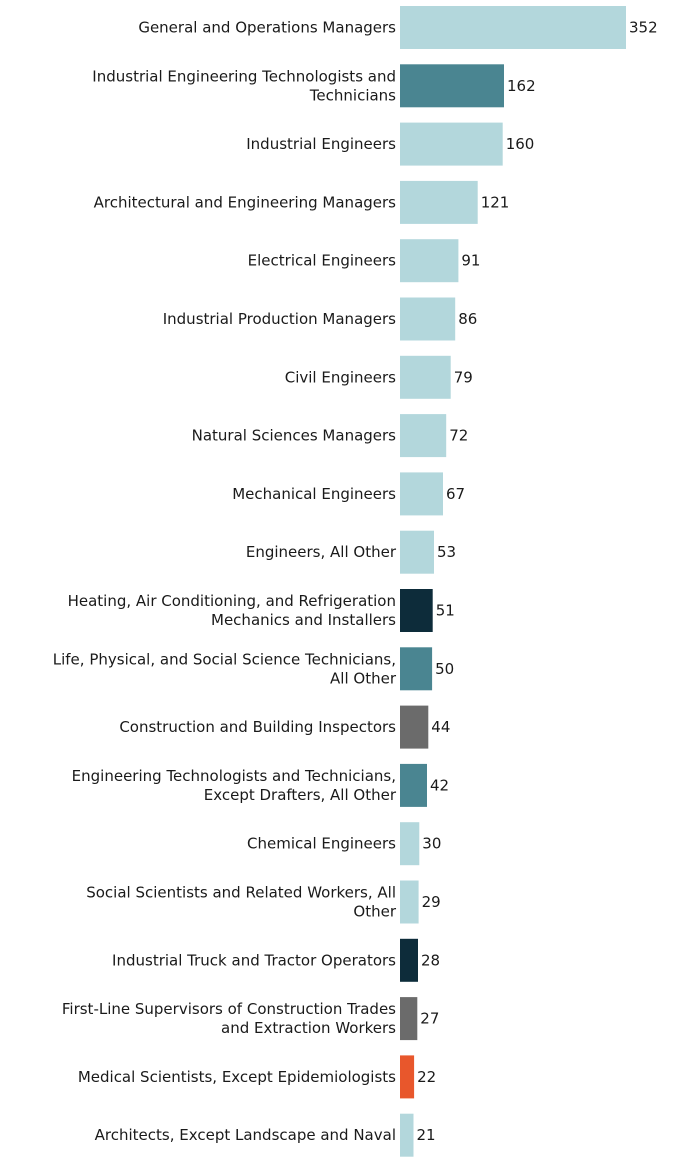 The image size is (676, 1165). Describe the element at coordinates (340, 377) in the screenshot. I see `category-label-6: Civil Engineers` at that location.